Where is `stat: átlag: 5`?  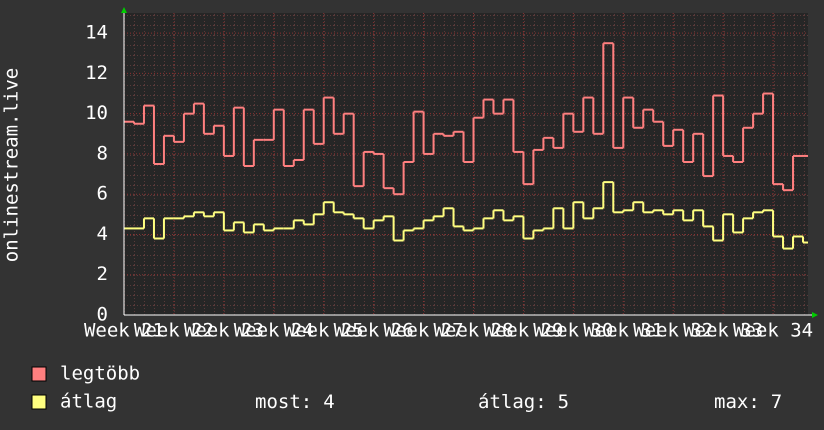
stat: átlag: 5 is located at coordinates (523, 402).